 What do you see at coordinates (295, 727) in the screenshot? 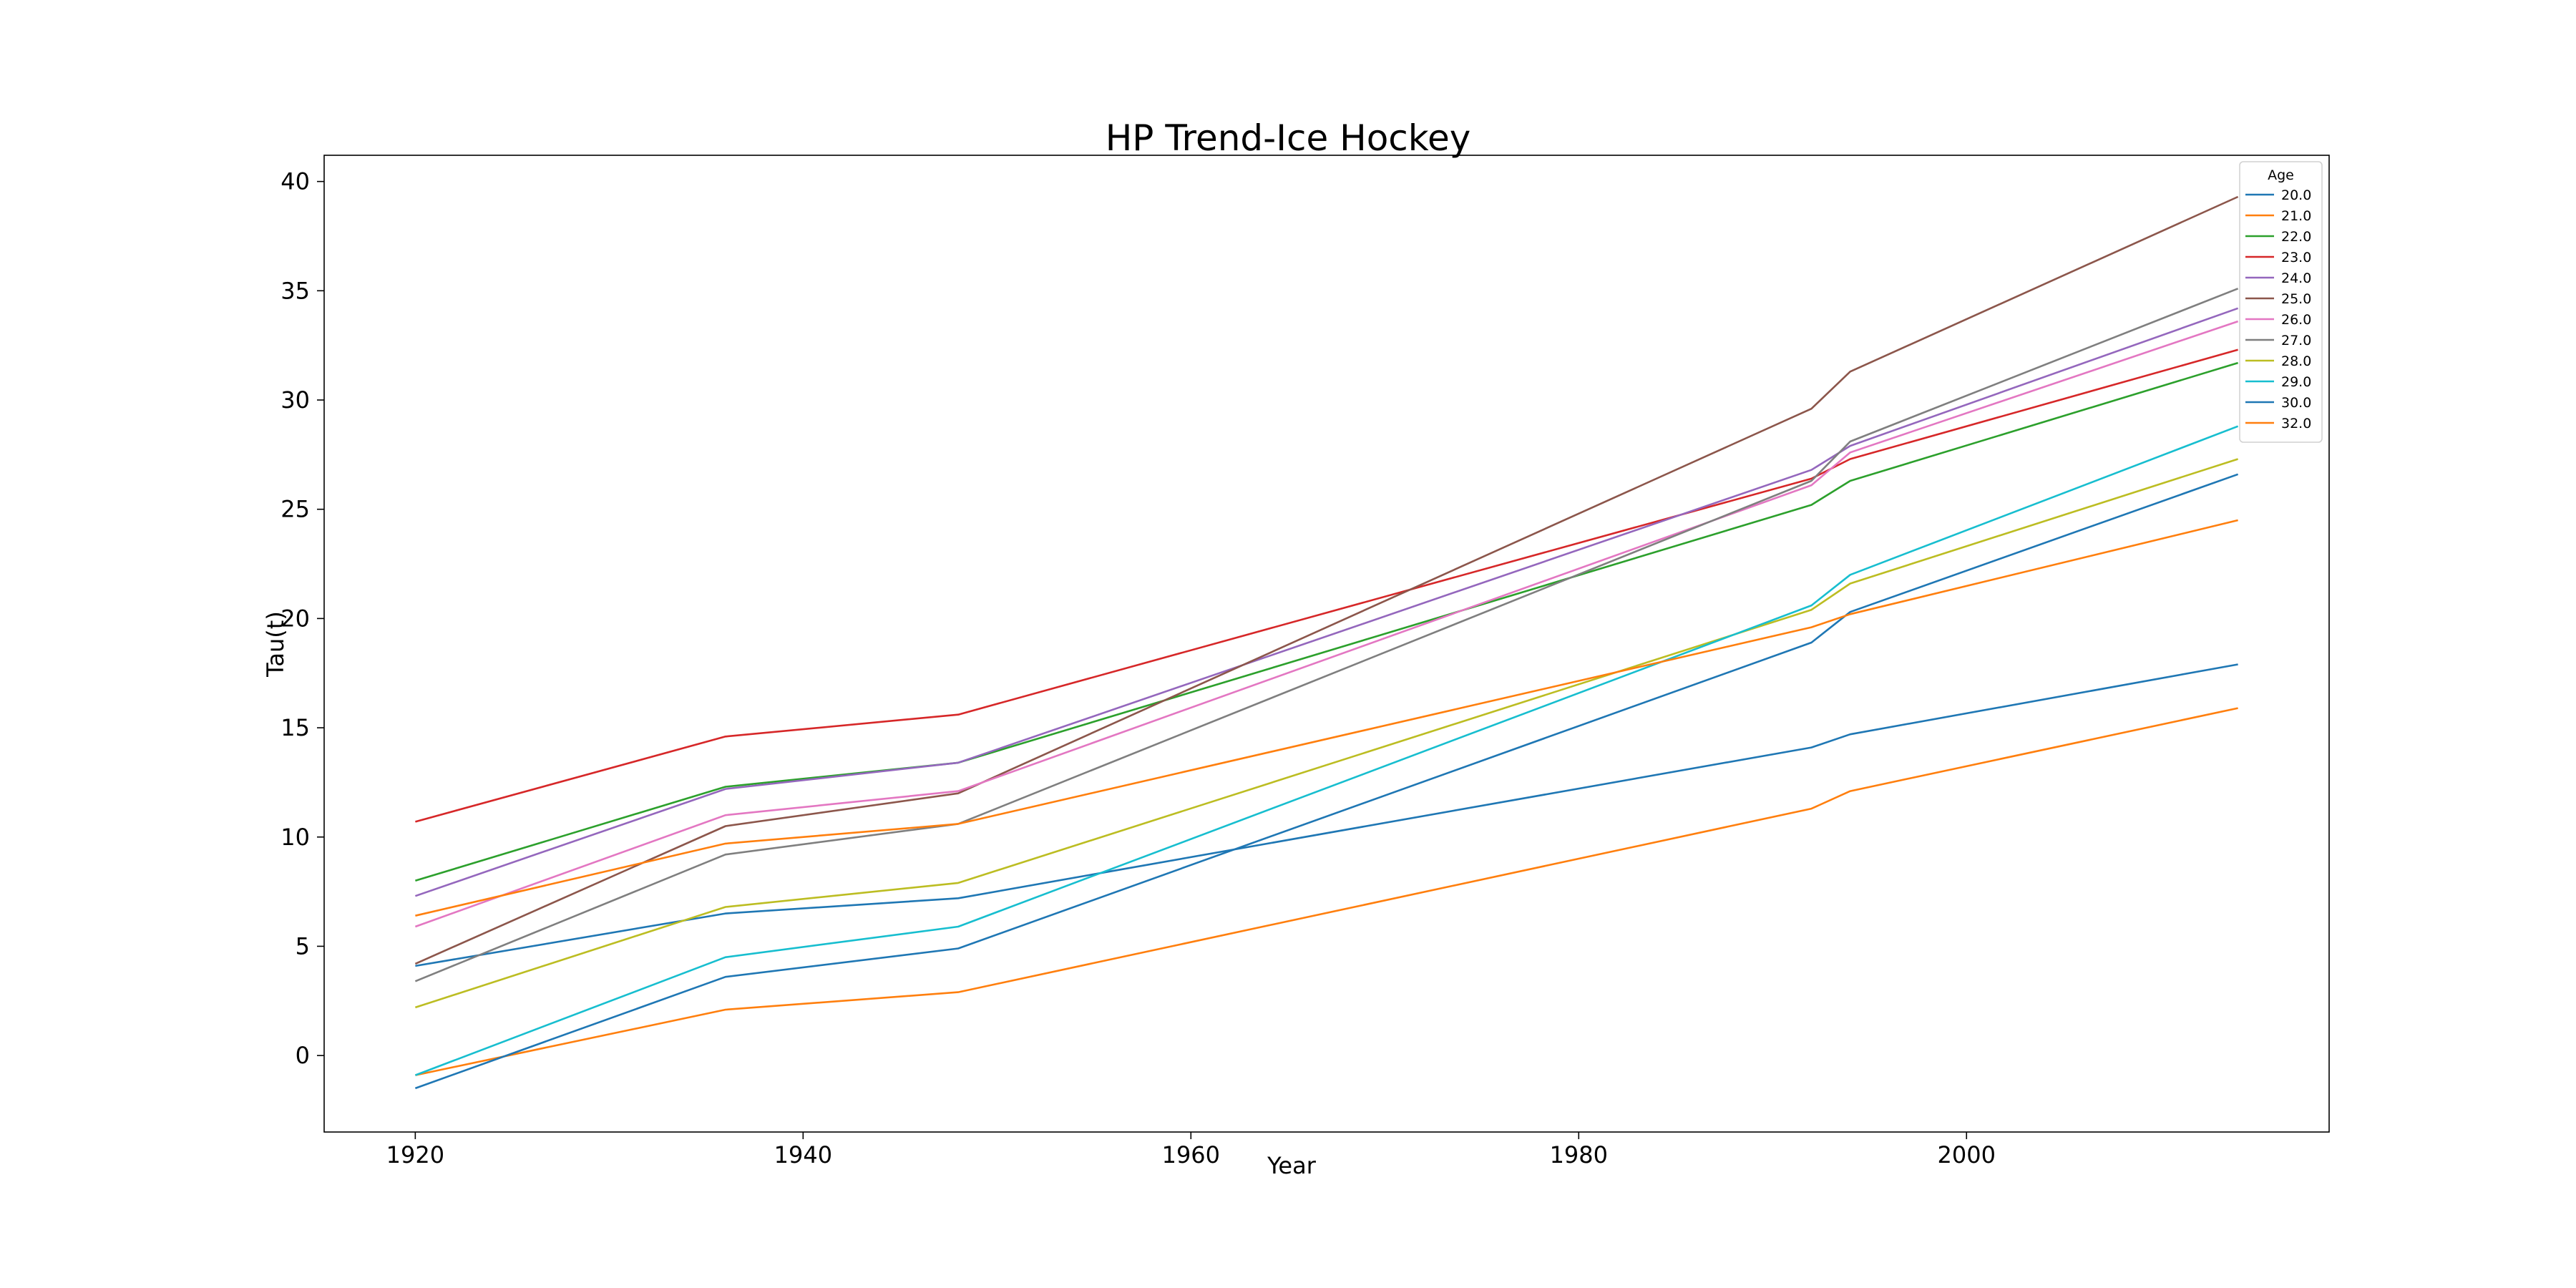
I see `y-tick-label: 15` at bounding box center [295, 727].